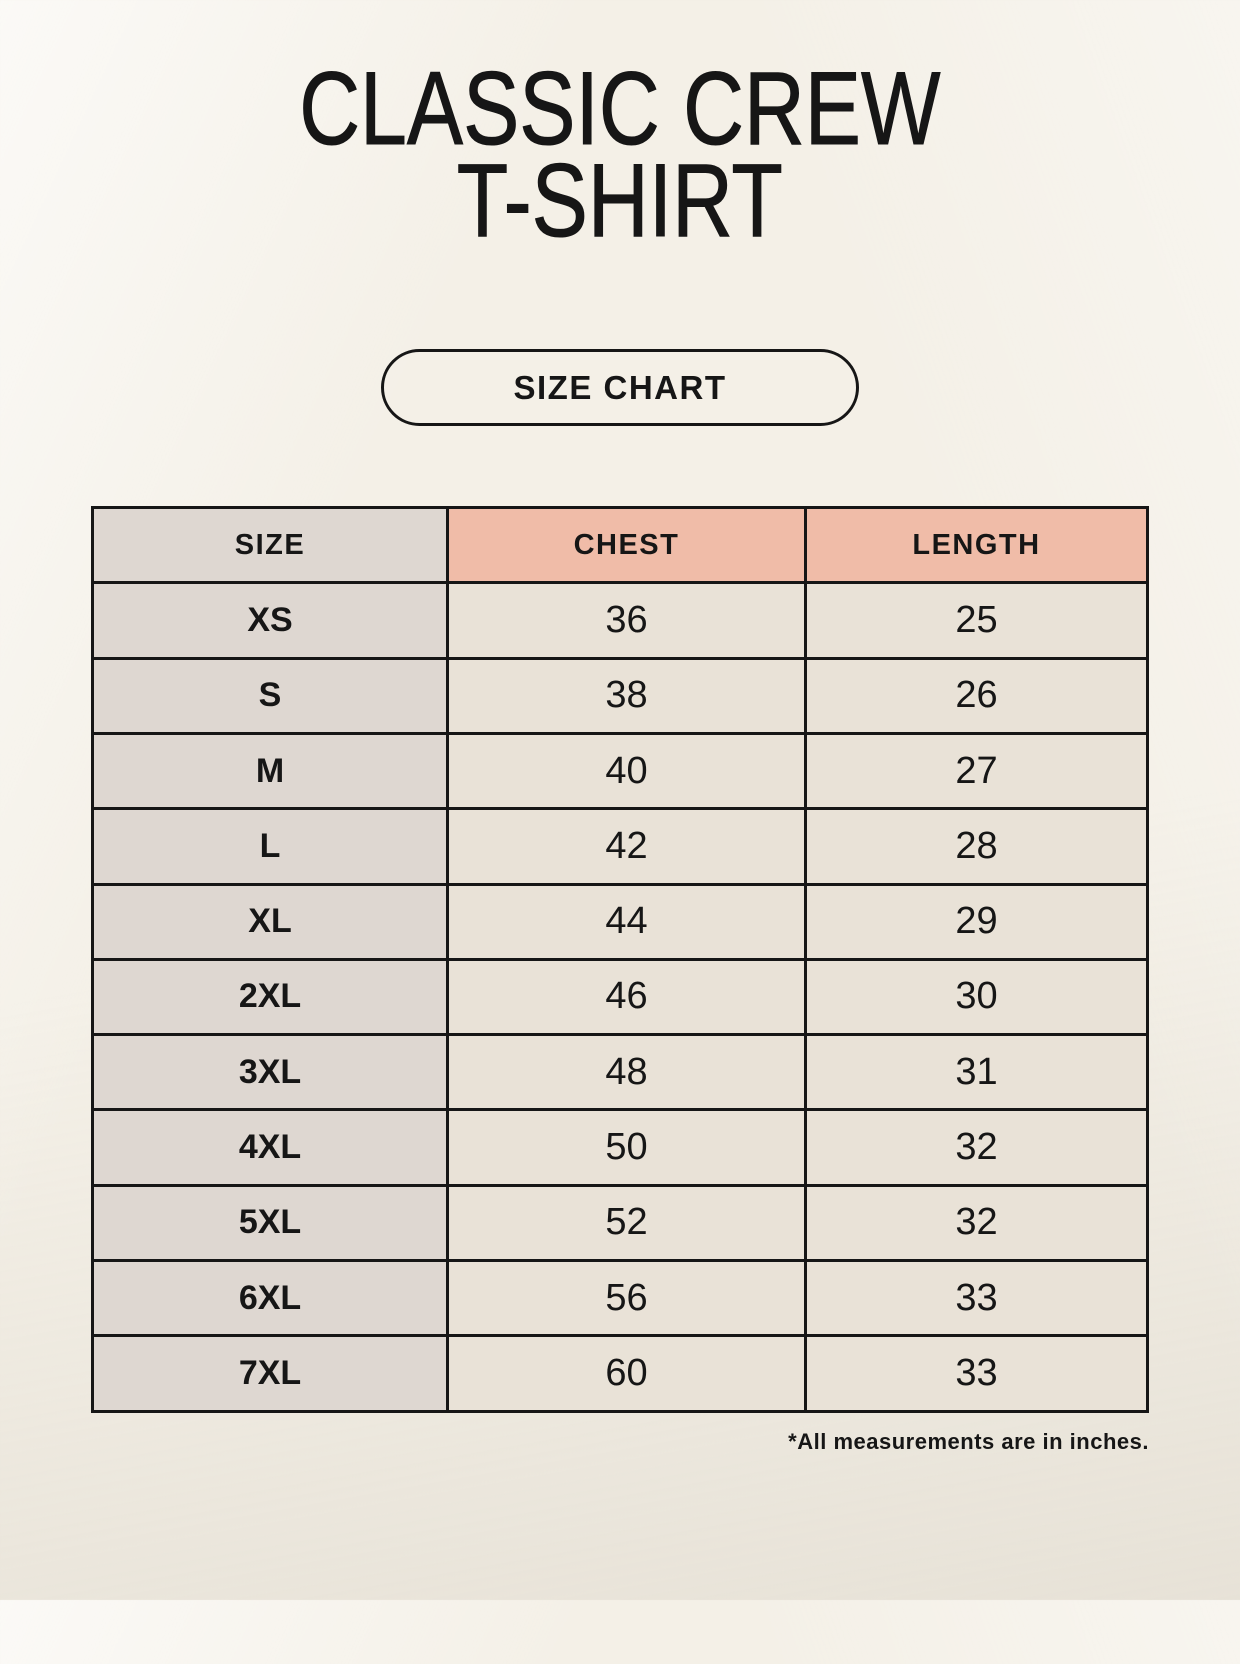  What do you see at coordinates (976, 997) in the screenshot?
I see `length-cell: 30` at bounding box center [976, 997].